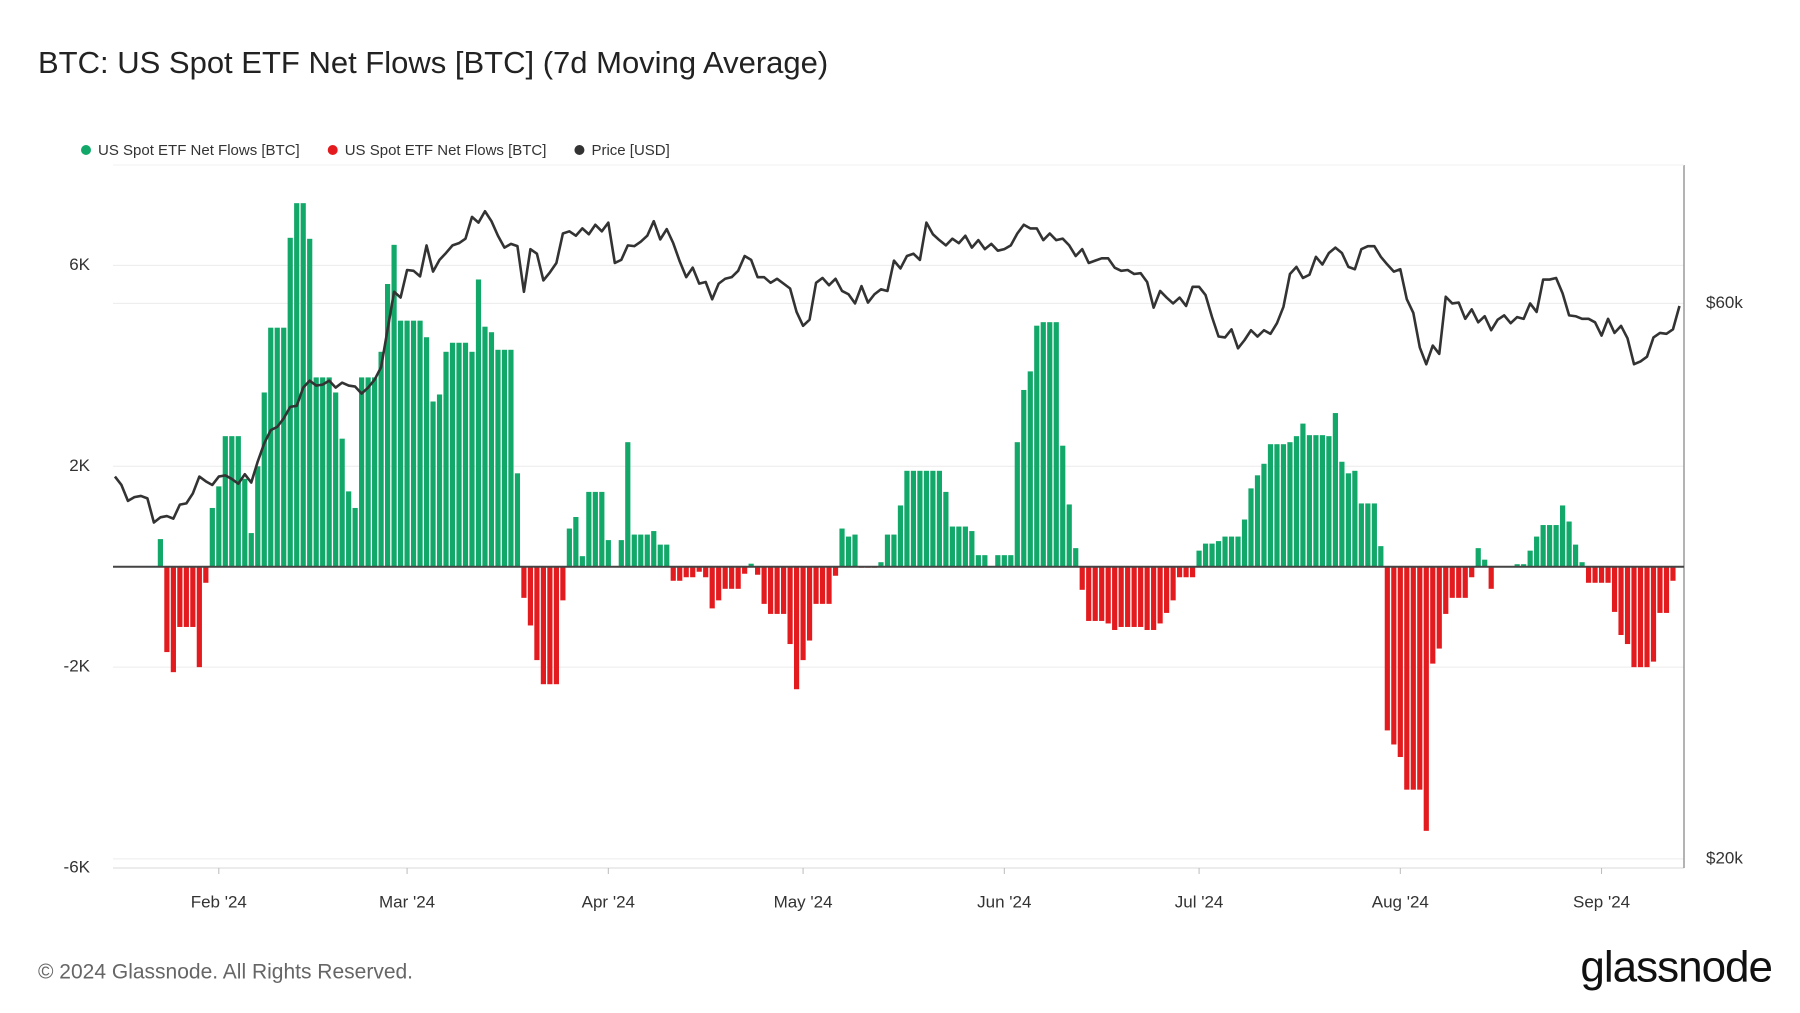 This screenshot has width=1800, height=1013. I want to click on legend-label: Price [USD], so click(630, 150).